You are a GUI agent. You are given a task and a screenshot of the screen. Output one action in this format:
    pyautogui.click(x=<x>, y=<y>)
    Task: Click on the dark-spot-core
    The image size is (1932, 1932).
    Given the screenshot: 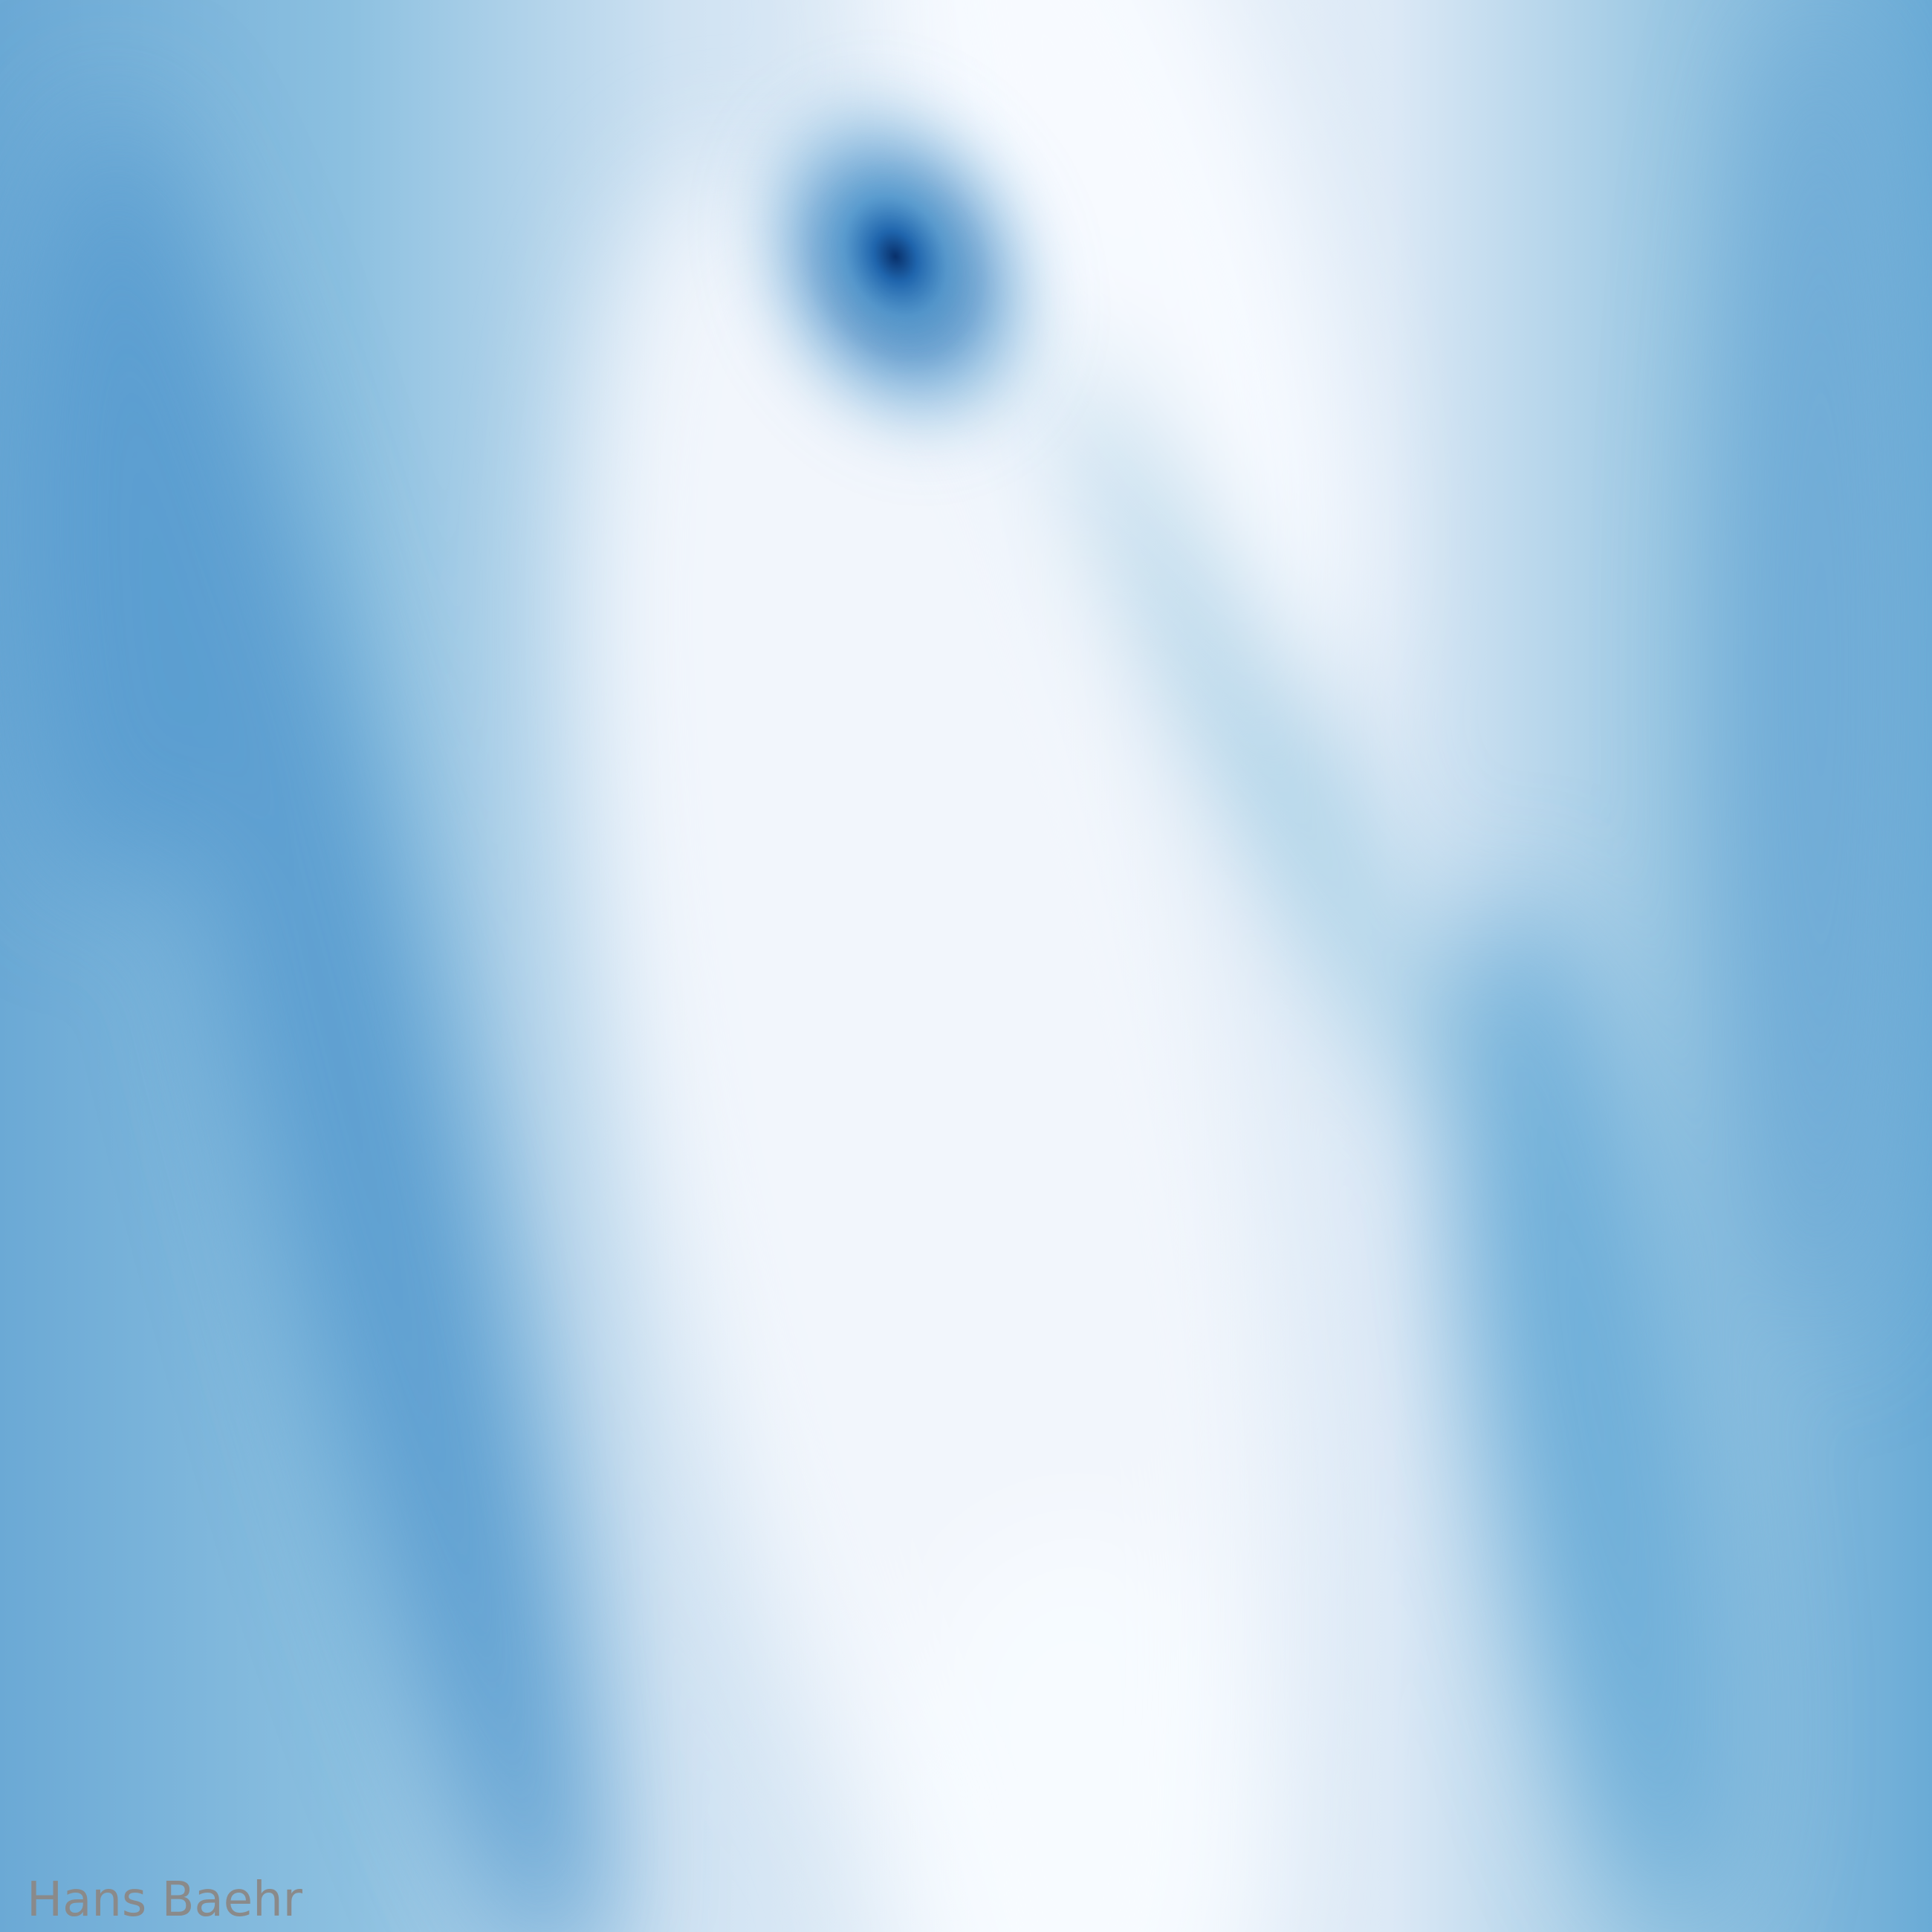 What is the action you would take?
    pyautogui.click(x=895, y=256)
    